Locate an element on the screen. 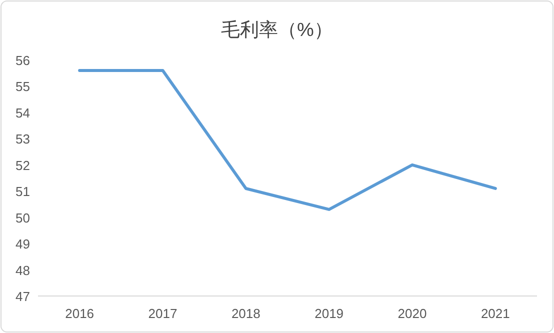  ytick: 55 is located at coordinates (23, 86).